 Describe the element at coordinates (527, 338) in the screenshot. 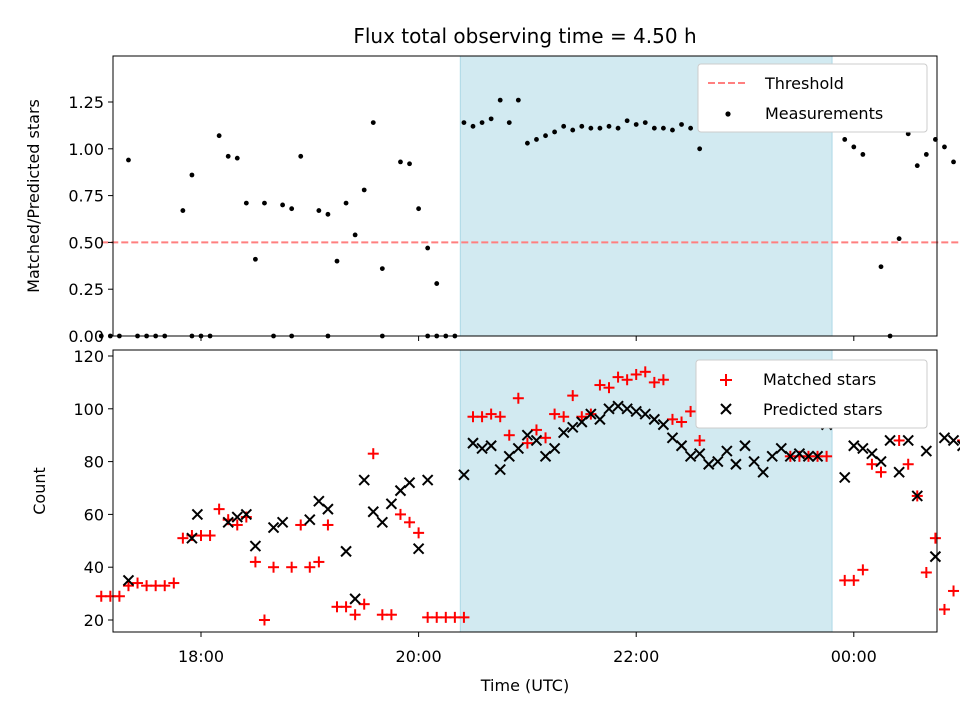

I see `p1-x-ticks` at that location.